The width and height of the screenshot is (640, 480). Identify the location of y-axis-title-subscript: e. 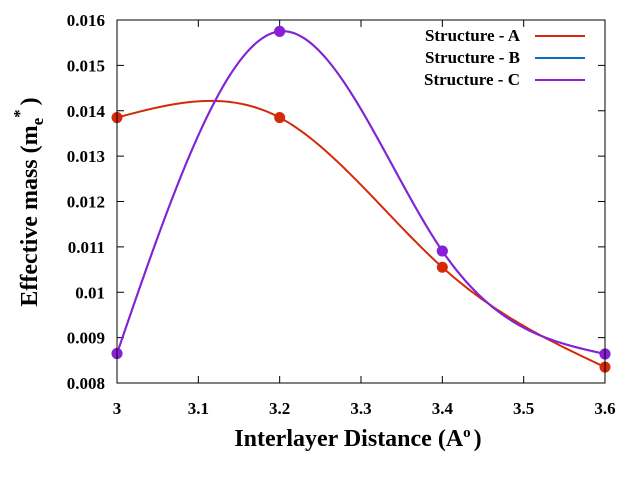
(37, 121).